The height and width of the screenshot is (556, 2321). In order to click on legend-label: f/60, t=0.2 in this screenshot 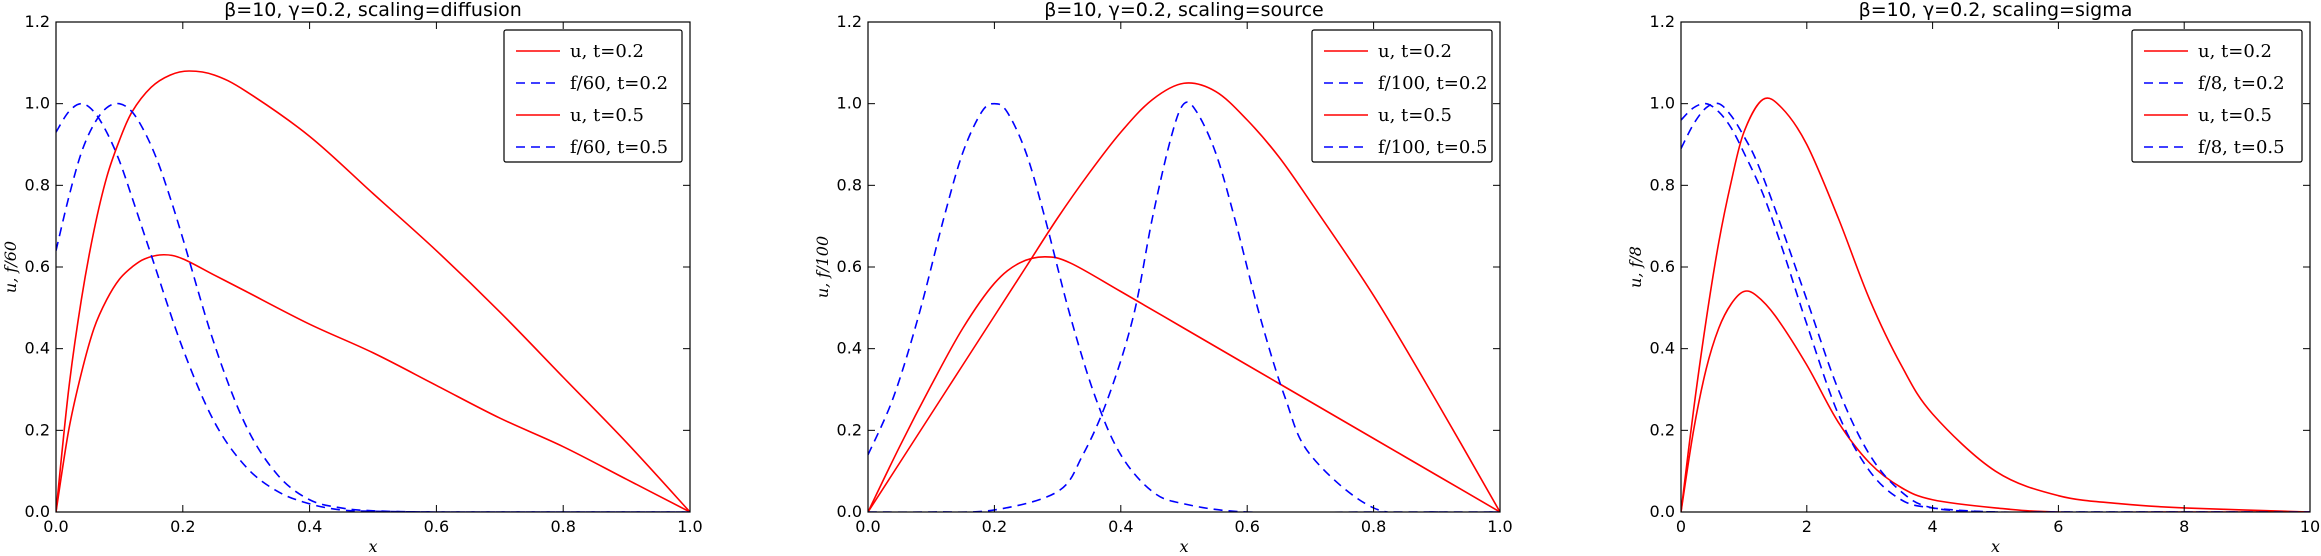, I will do `click(619, 83)`.